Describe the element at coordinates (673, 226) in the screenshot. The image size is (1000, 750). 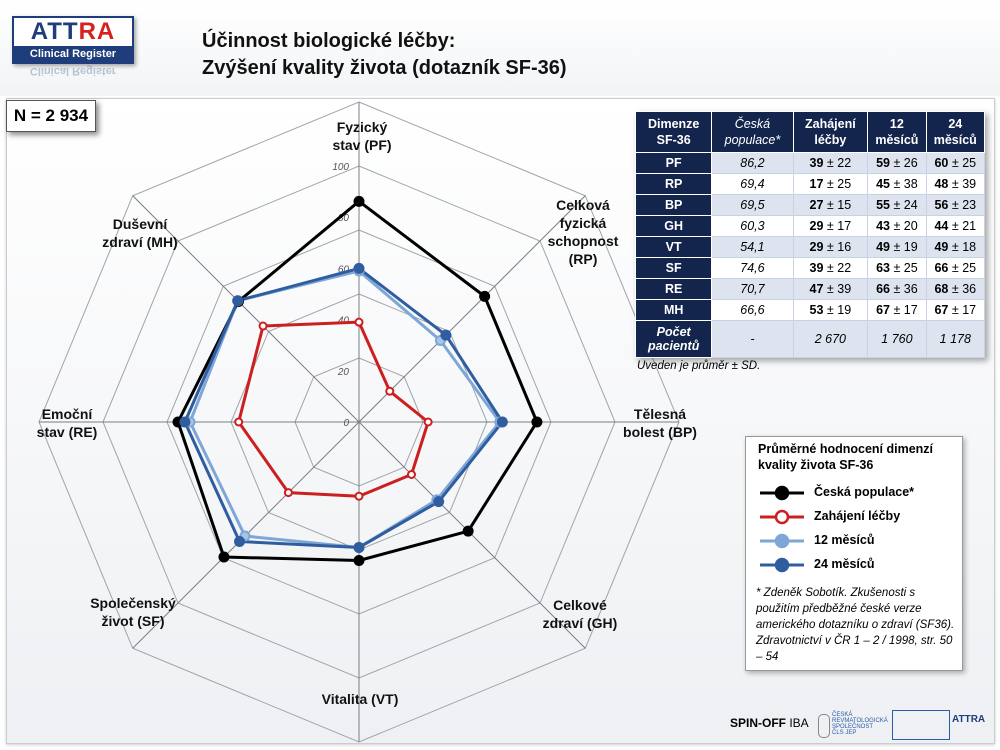
I see `dimension-cell: GH` at that location.